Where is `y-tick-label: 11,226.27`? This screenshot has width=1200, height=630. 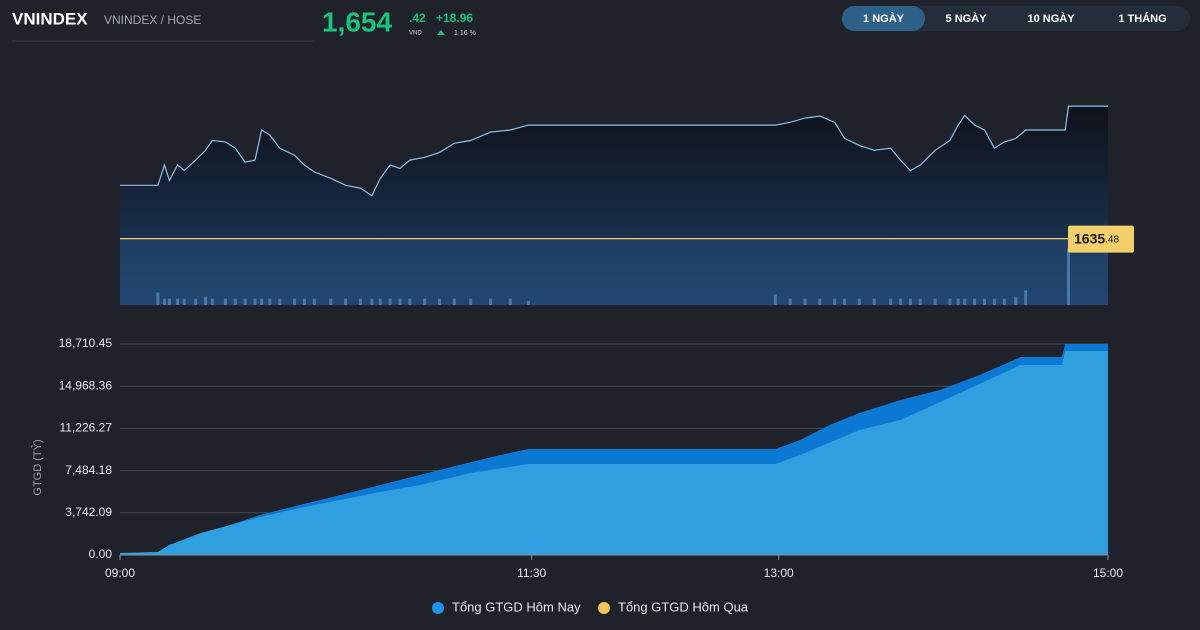
y-tick-label: 11,226.27 is located at coordinates (86, 428).